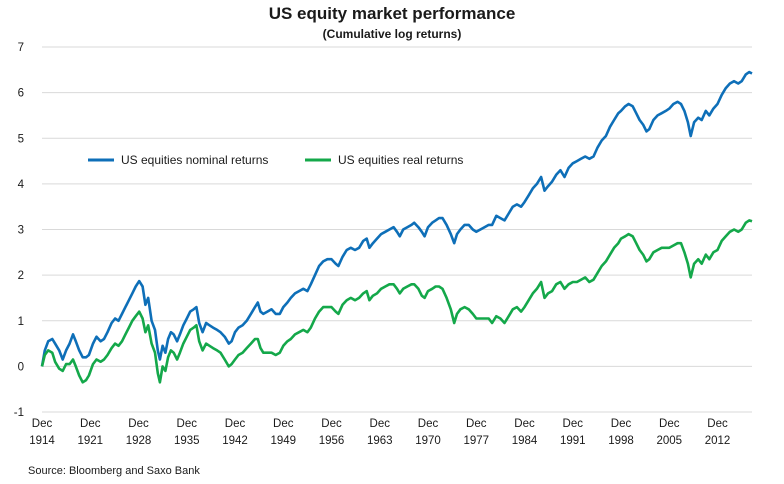 Image resolution: width=784 pixels, height=484 pixels. I want to click on y-tick-label: 2, so click(21, 276).